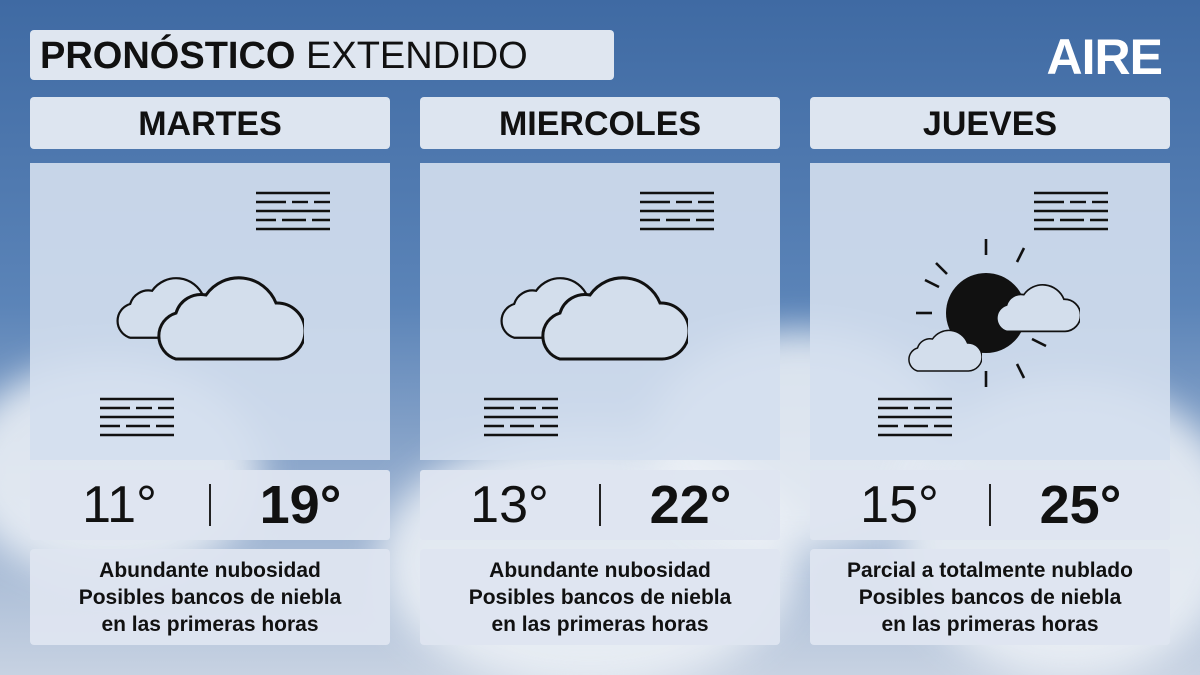 This screenshot has width=1200, height=675. I want to click on logo: AIRE, so click(1104, 57).